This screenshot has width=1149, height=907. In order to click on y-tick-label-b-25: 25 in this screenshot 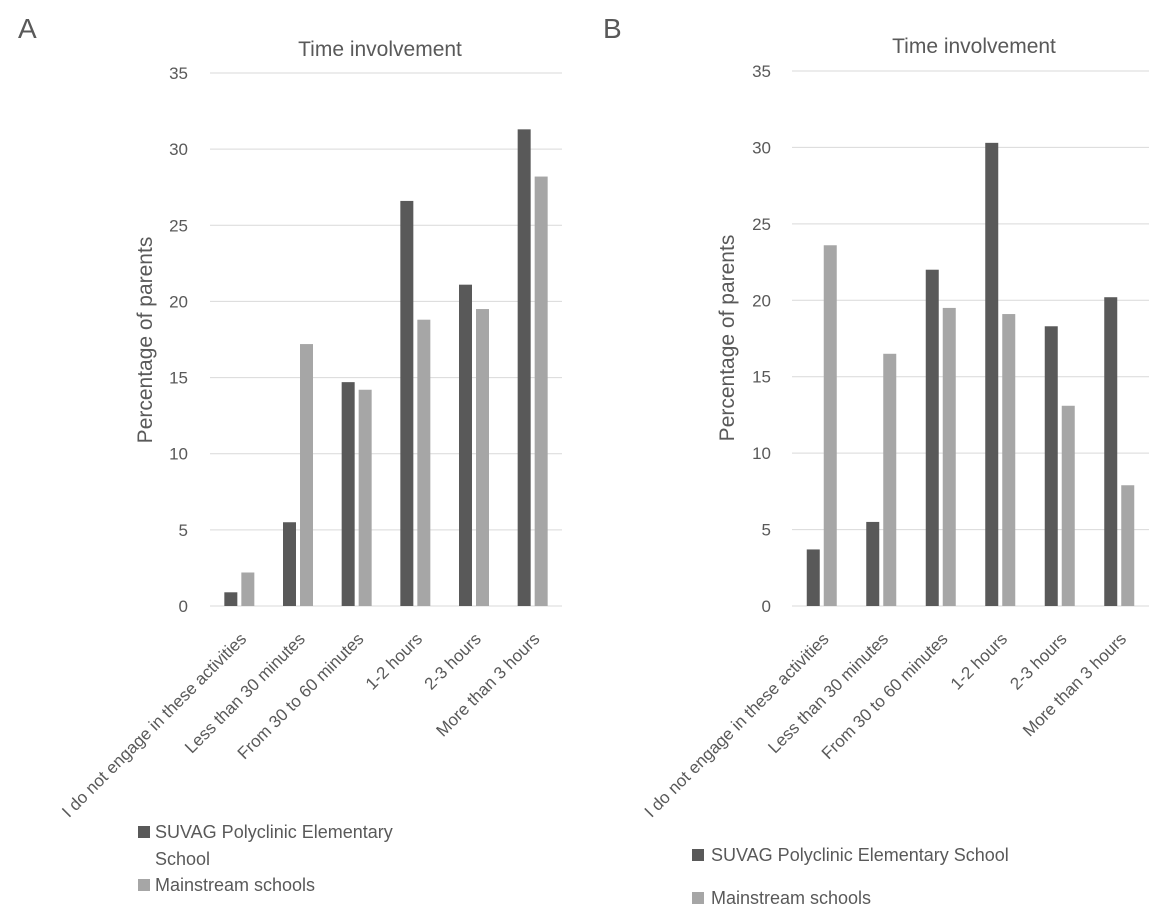, I will do `click(761, 224)`.